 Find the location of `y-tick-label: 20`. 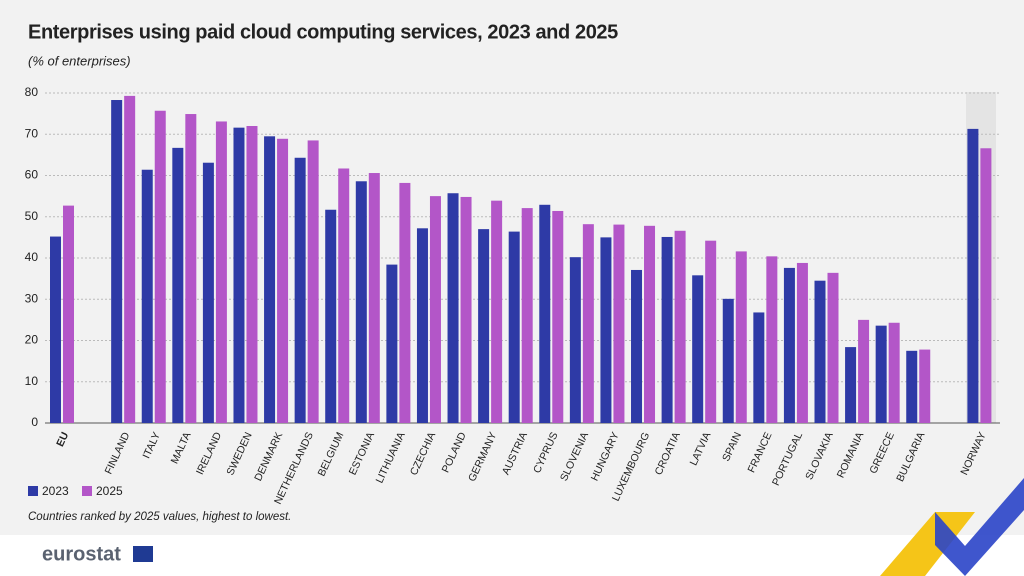

y-tick-label: 20 is located at coordinates (32, 340).